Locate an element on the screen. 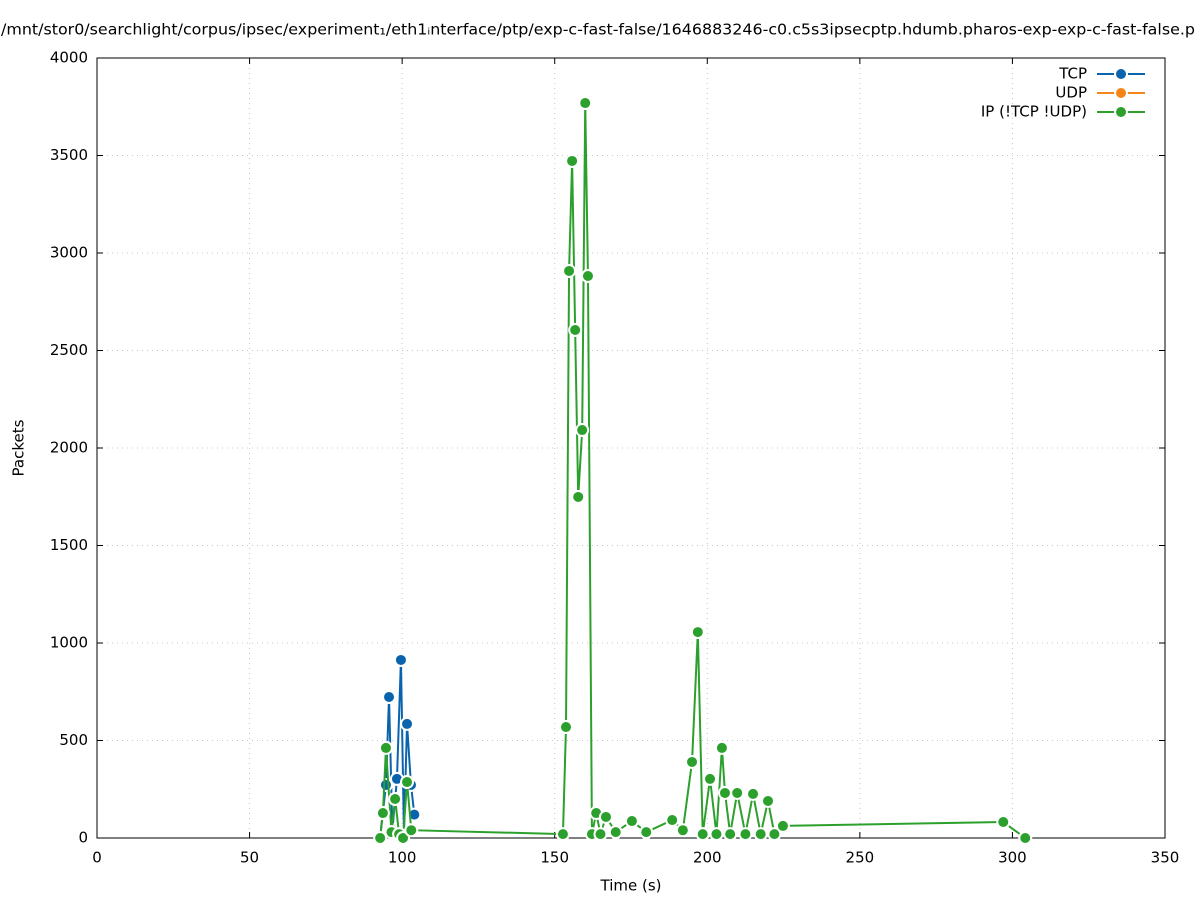  x-tick-label: 300 is located at coordinates (1012, 858).